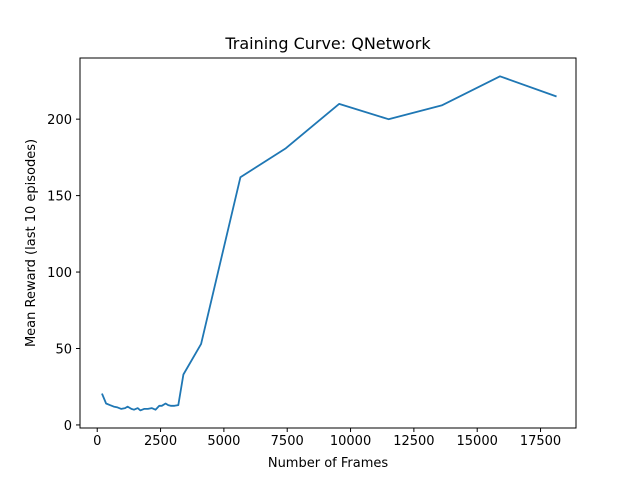 The image size is (640, 480). What do you see at coordinates (63, 349) in the screenshot?
I see `y-tick-label: 50` at bounding box center [63, 349].